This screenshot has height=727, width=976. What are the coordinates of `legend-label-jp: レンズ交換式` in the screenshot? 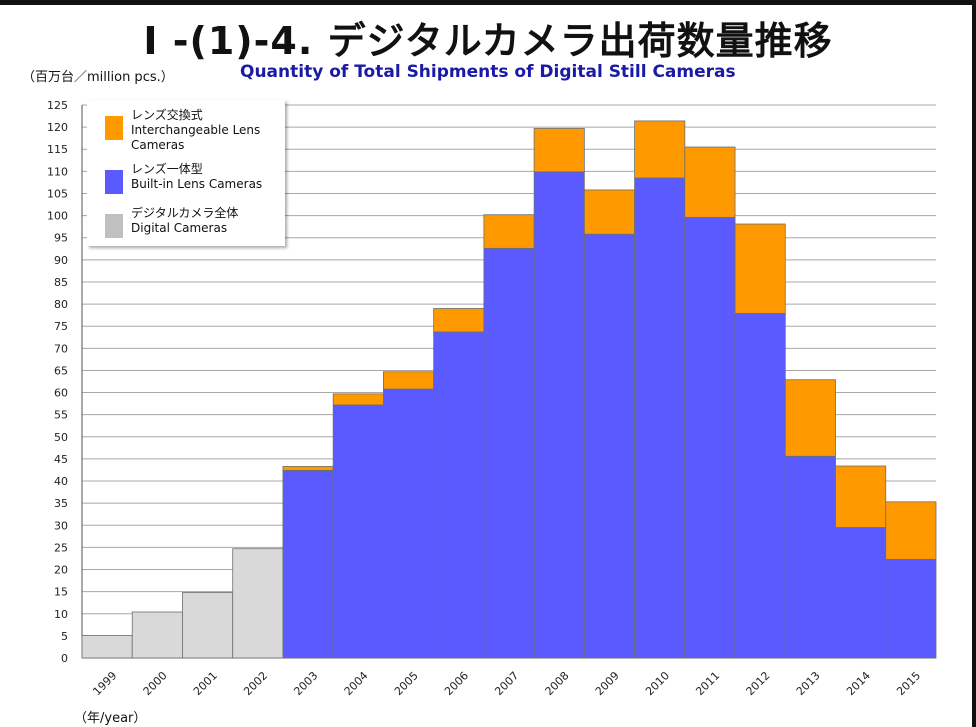 It's located at (167, 115).